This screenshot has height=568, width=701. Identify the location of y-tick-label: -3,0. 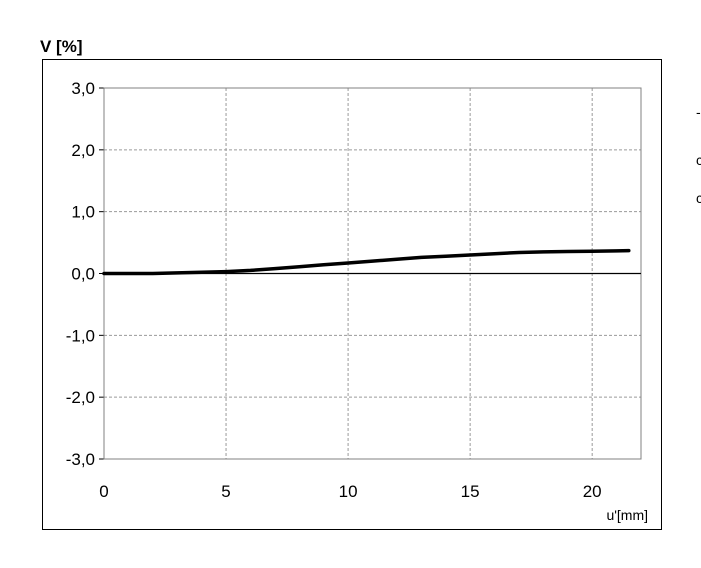
(80, 459).